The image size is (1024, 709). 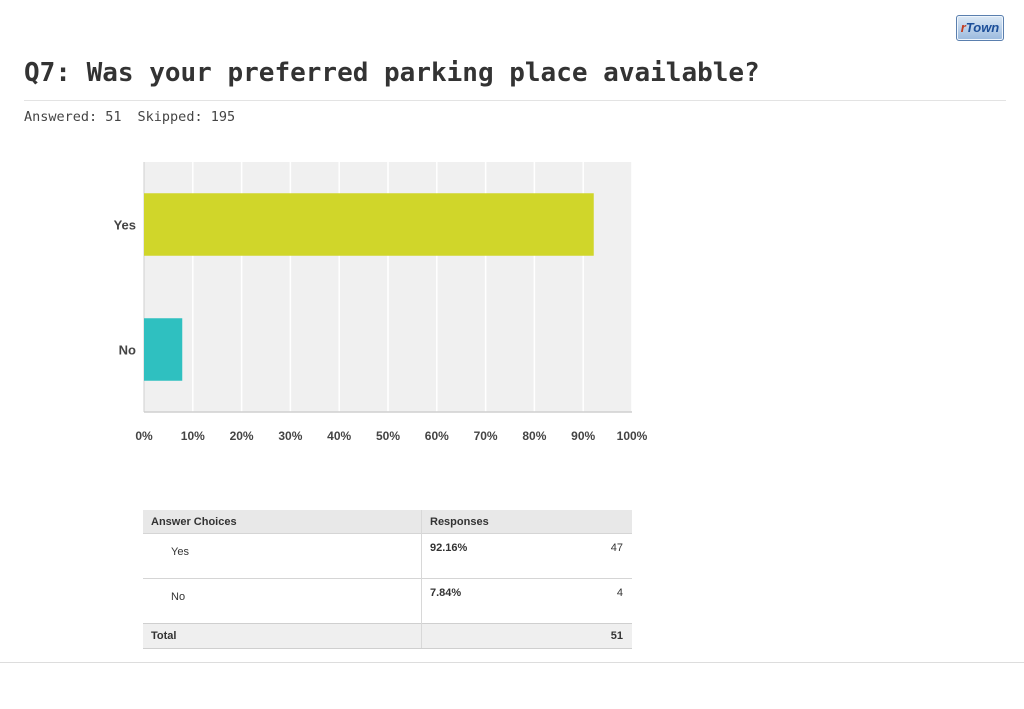 I want to click on x-tick-label: 60%, so click(x=437, y=436).